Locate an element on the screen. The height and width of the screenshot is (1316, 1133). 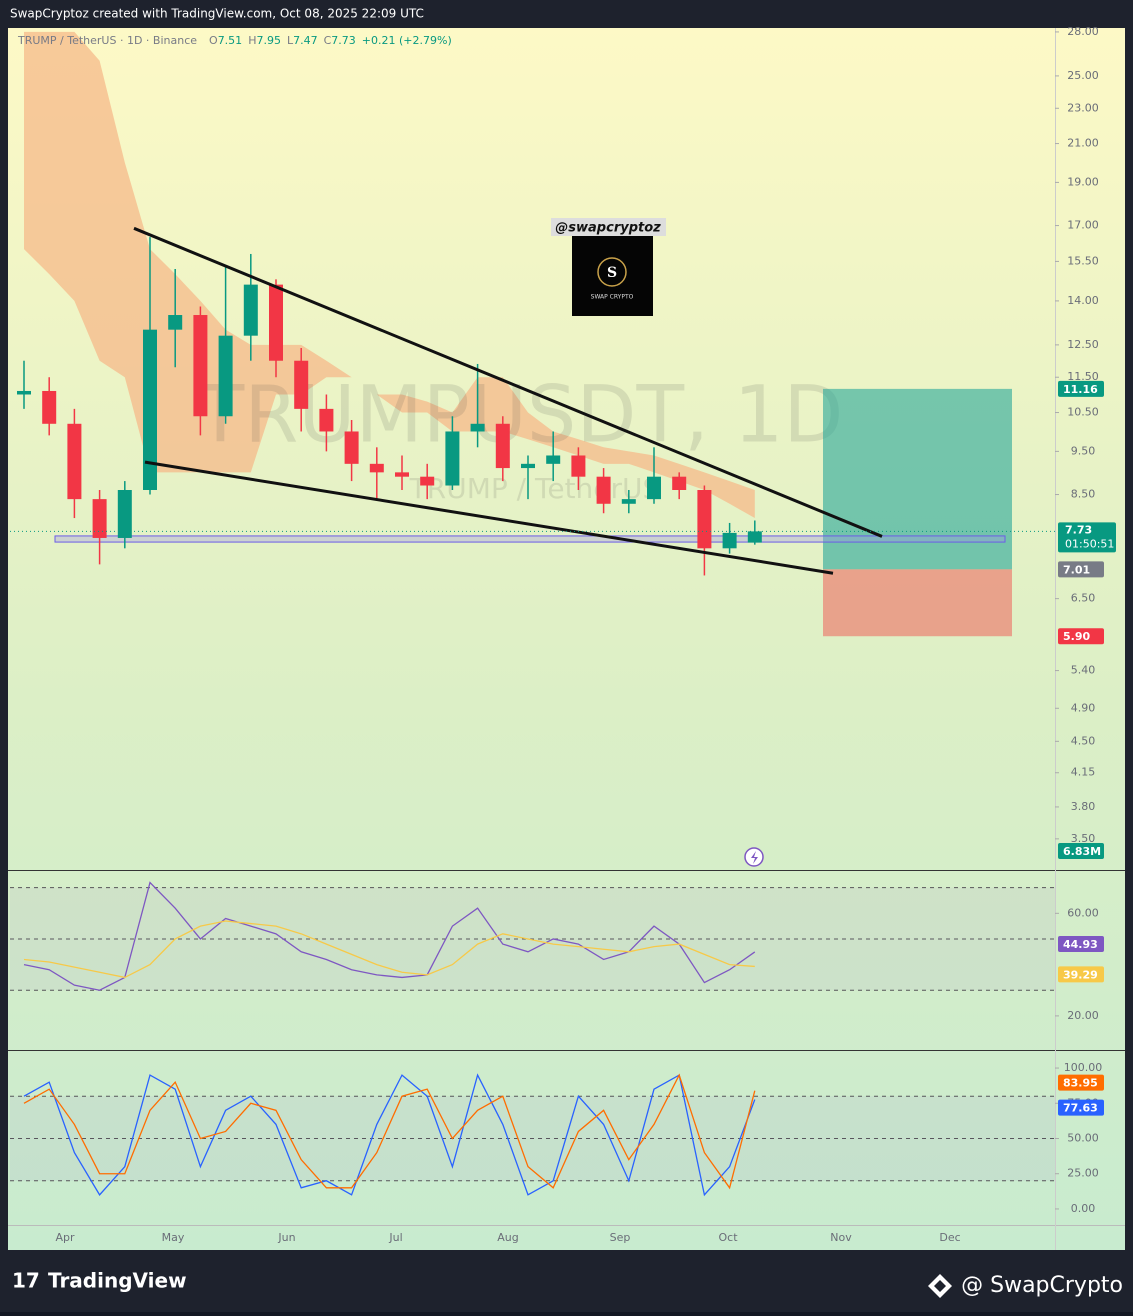
y-tick-label: 17.00 is located at coordinates (1083, 225).